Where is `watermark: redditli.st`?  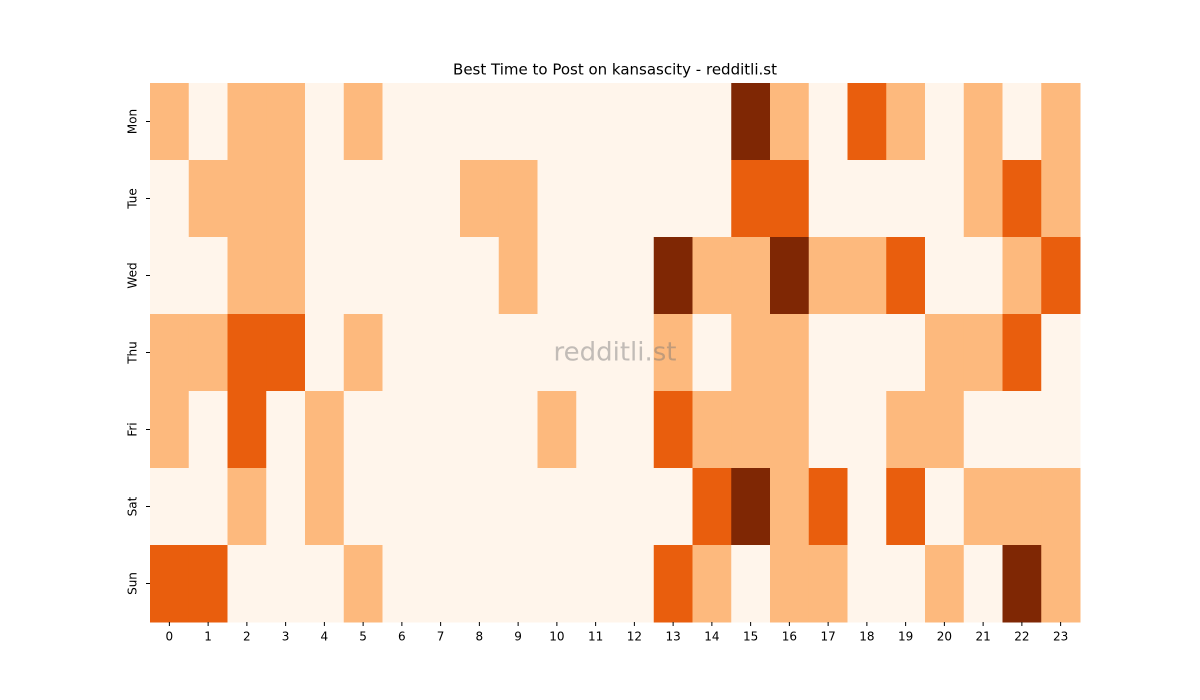 watermark: redditli.st is located at coordinates (615, 353).